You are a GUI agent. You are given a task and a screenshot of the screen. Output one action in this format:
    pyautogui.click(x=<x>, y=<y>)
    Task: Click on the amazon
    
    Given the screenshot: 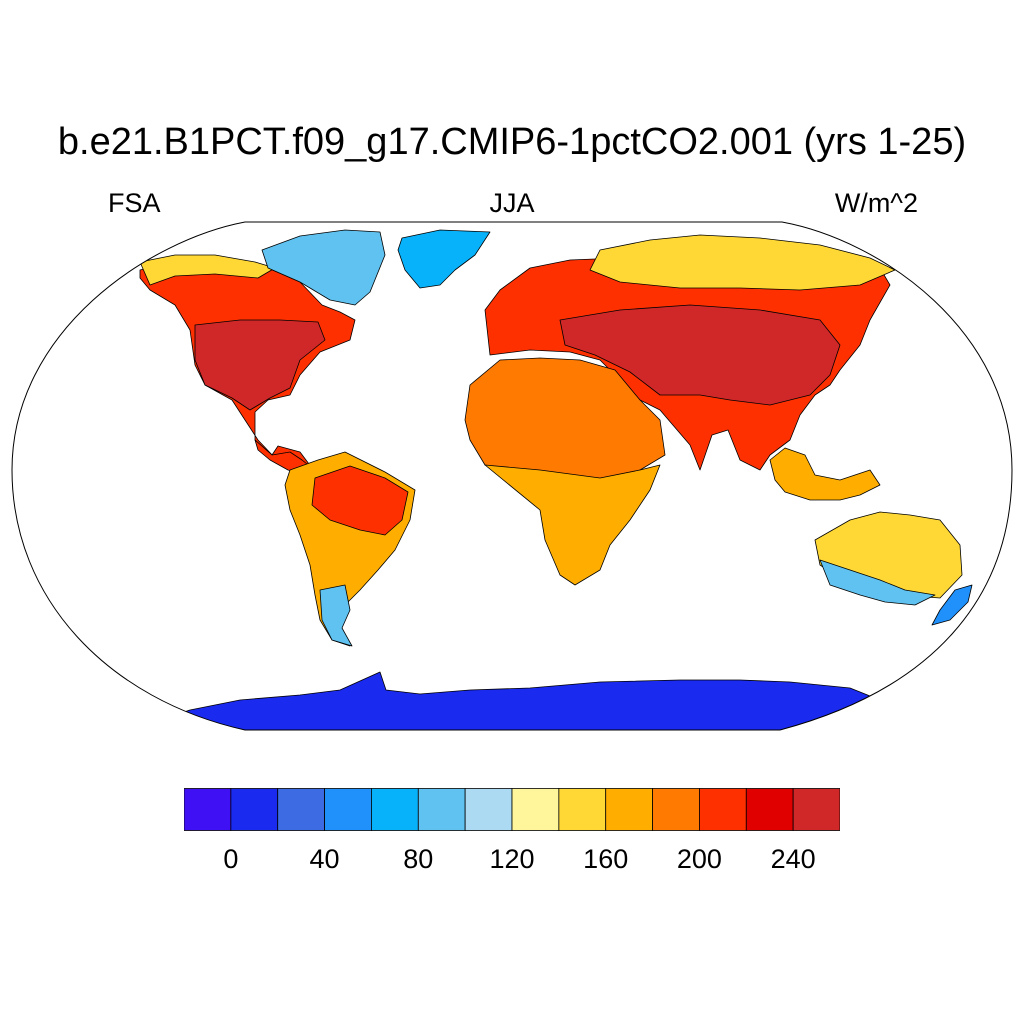 What is the action you would take?
    pyautogui.click(x=360, y=500)
    